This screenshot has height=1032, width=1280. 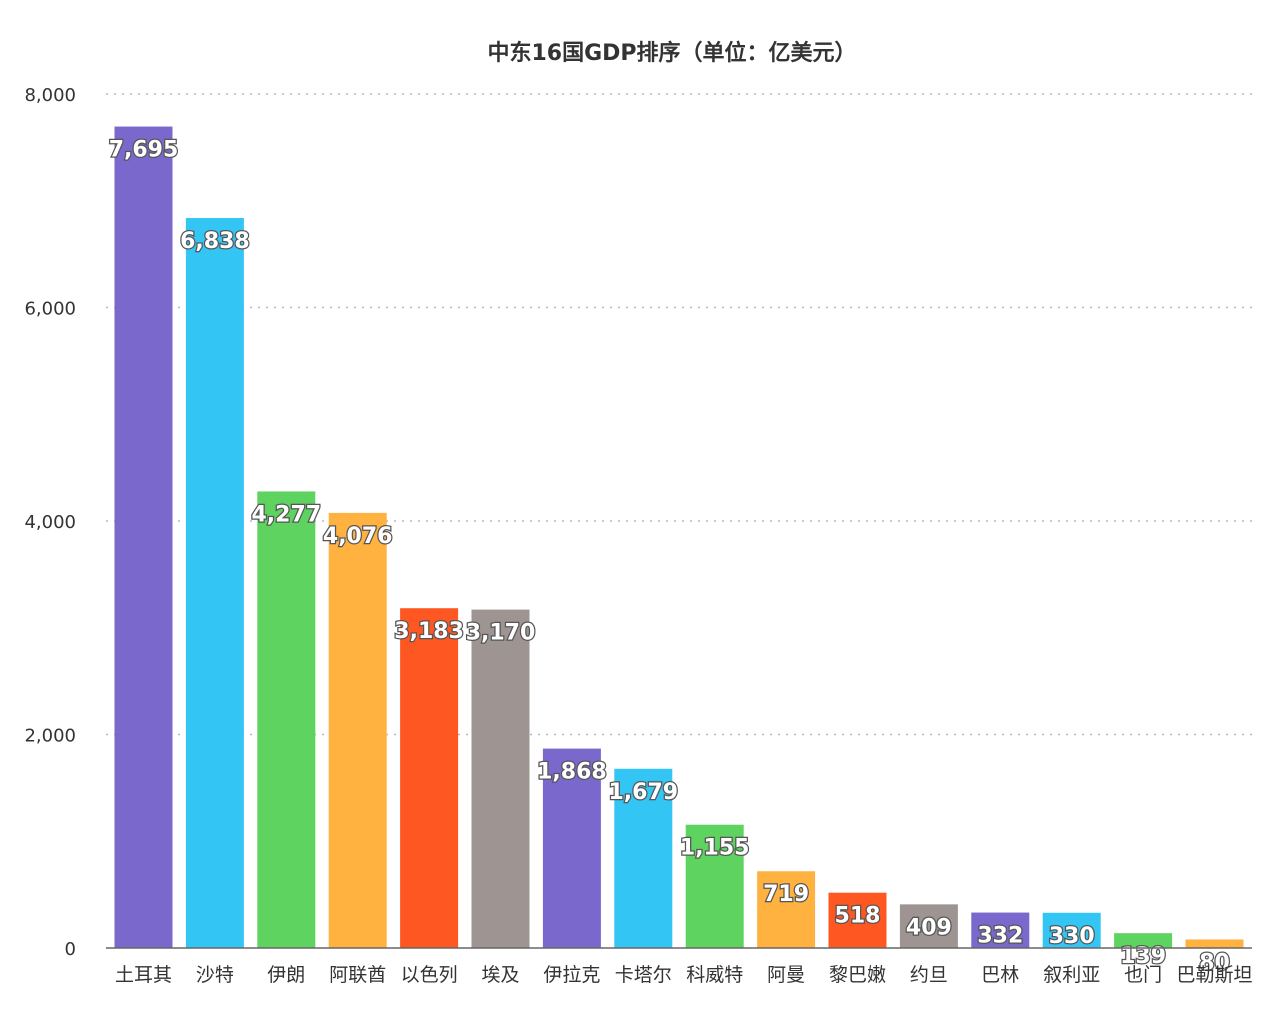 I want to click on y-tick-label: 2,000, so click(x=50, y=736).